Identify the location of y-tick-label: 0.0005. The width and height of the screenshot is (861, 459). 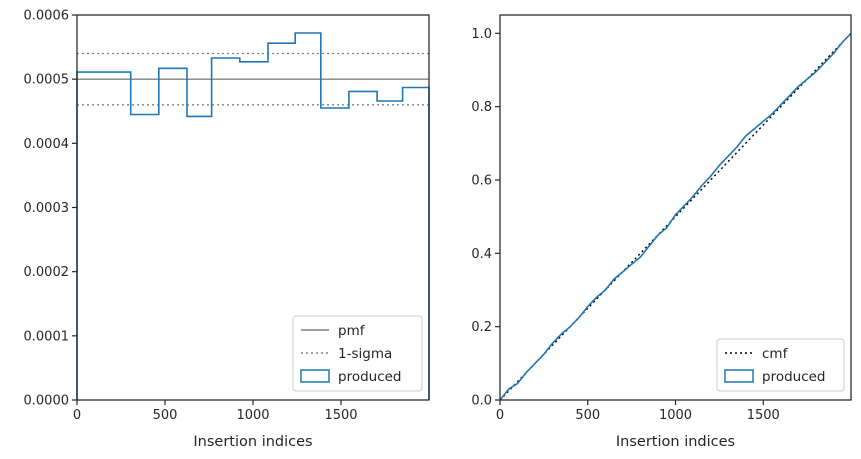
(47, 80).